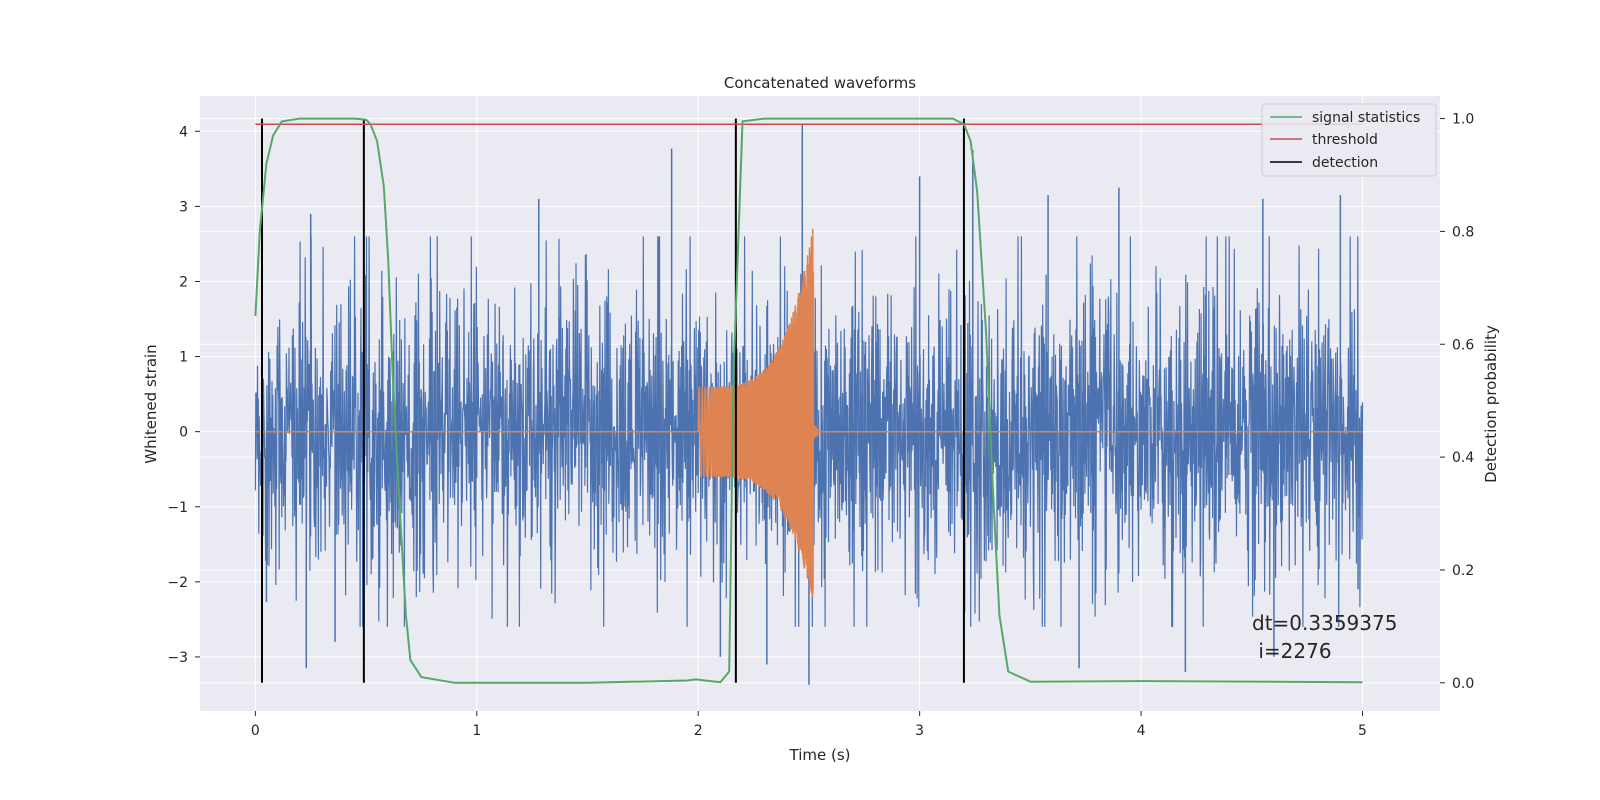  What do you see at coordinates (151, 403) in the screenshot?
I see `y-axis-title: Whitened strain` at bounding box center [151, 403].